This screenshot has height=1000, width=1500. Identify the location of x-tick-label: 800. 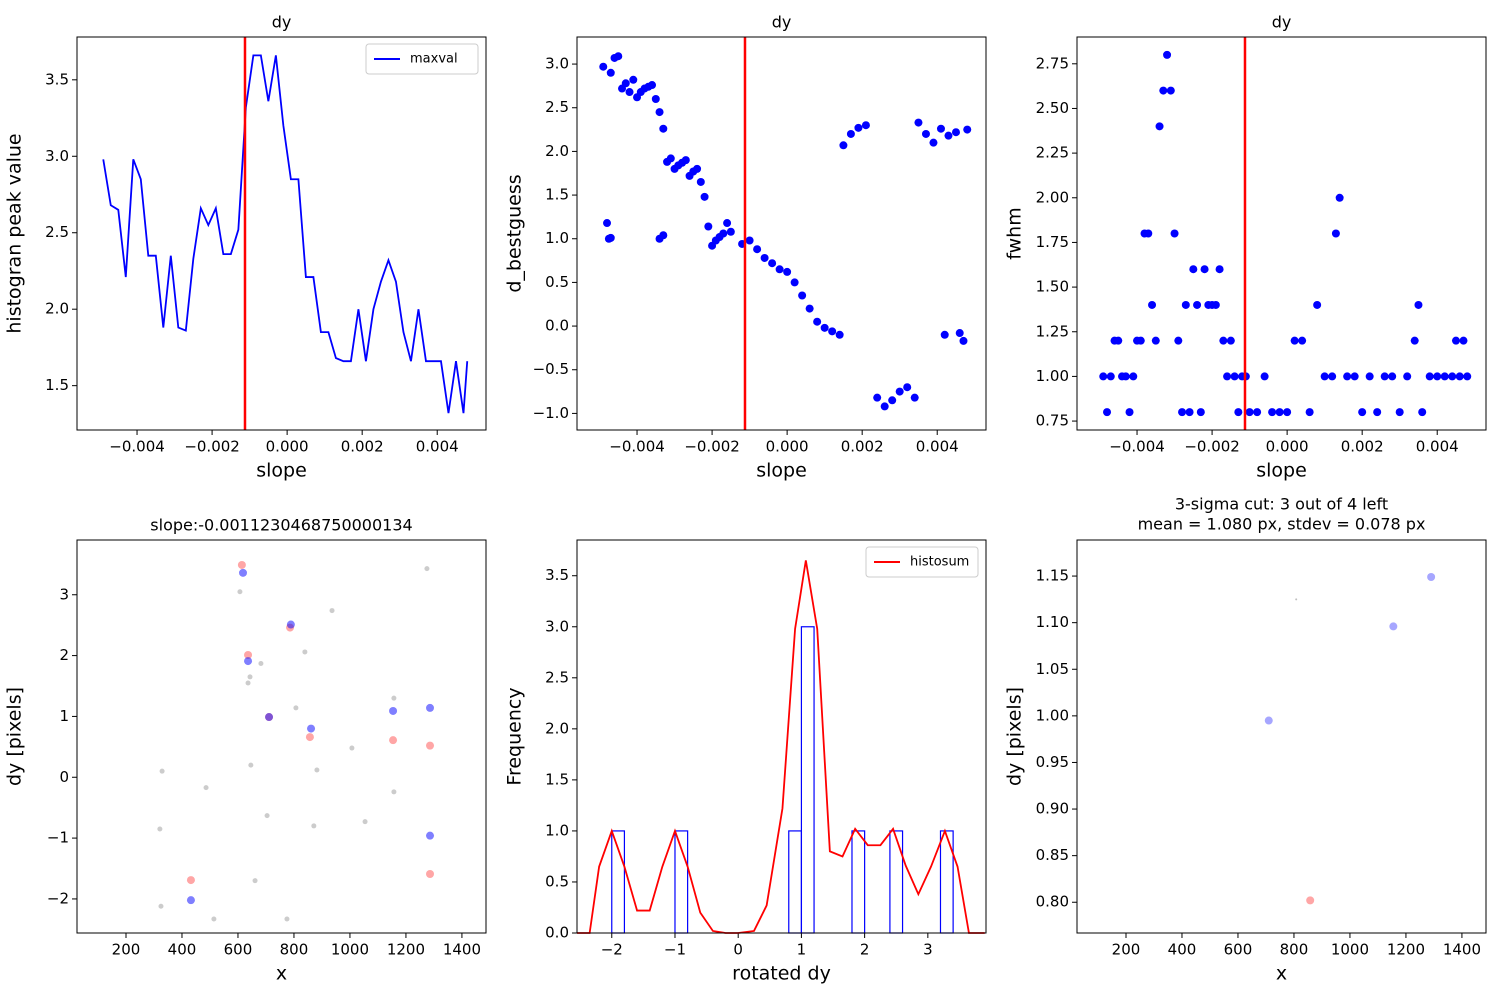
(1294, 950).